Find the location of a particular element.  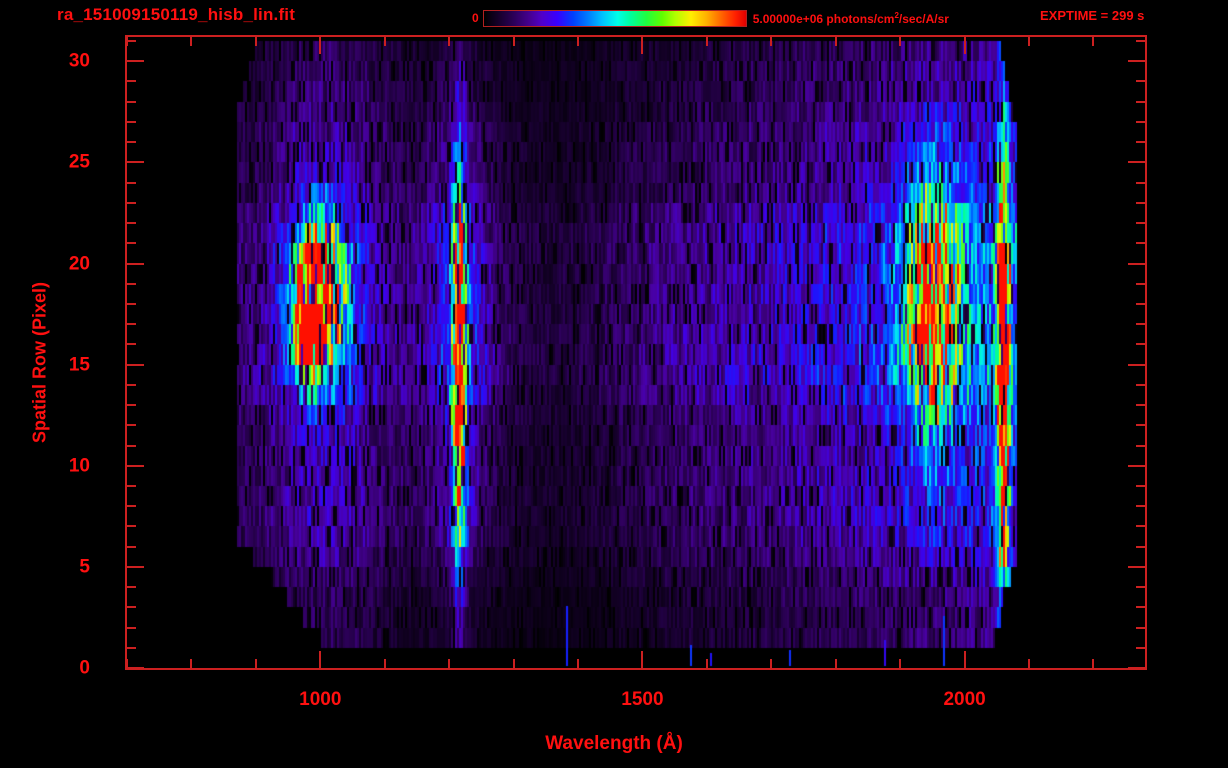

colorbar-min-label: 0 is located at coordinates (475, 18).